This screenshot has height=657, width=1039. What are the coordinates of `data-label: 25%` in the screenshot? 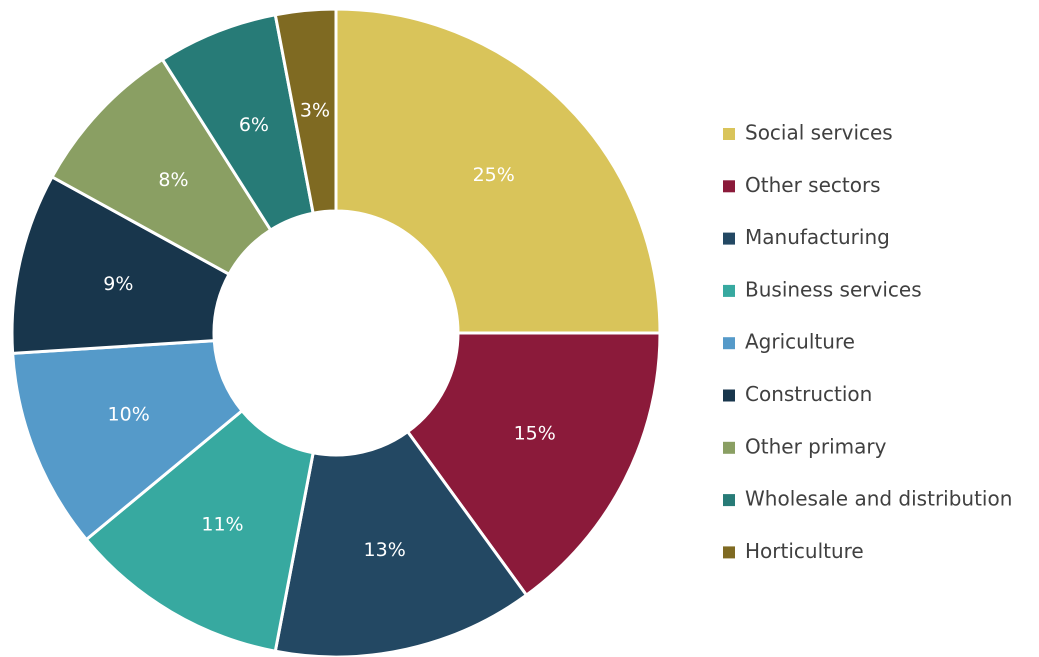 It's located at (494, 175).